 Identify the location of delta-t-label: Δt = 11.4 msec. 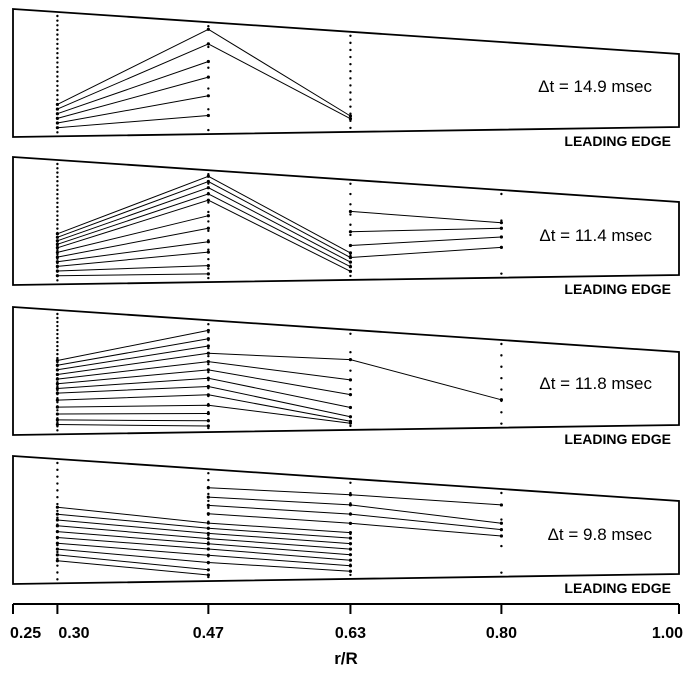
(595, 235).